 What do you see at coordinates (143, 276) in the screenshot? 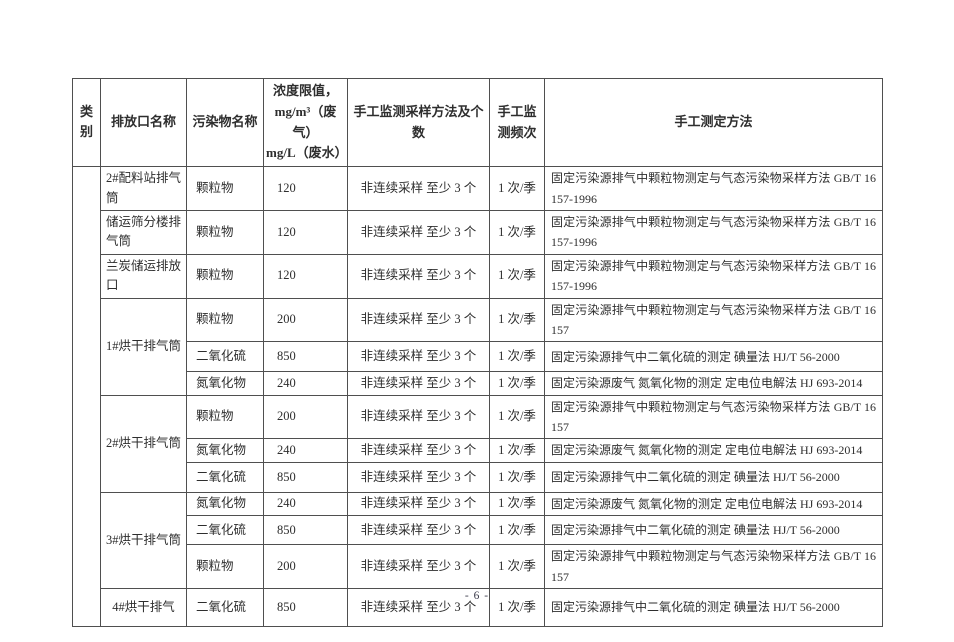
I see `outlet-cell: 兰炭储运排放口` at bounding box center [143, 276].